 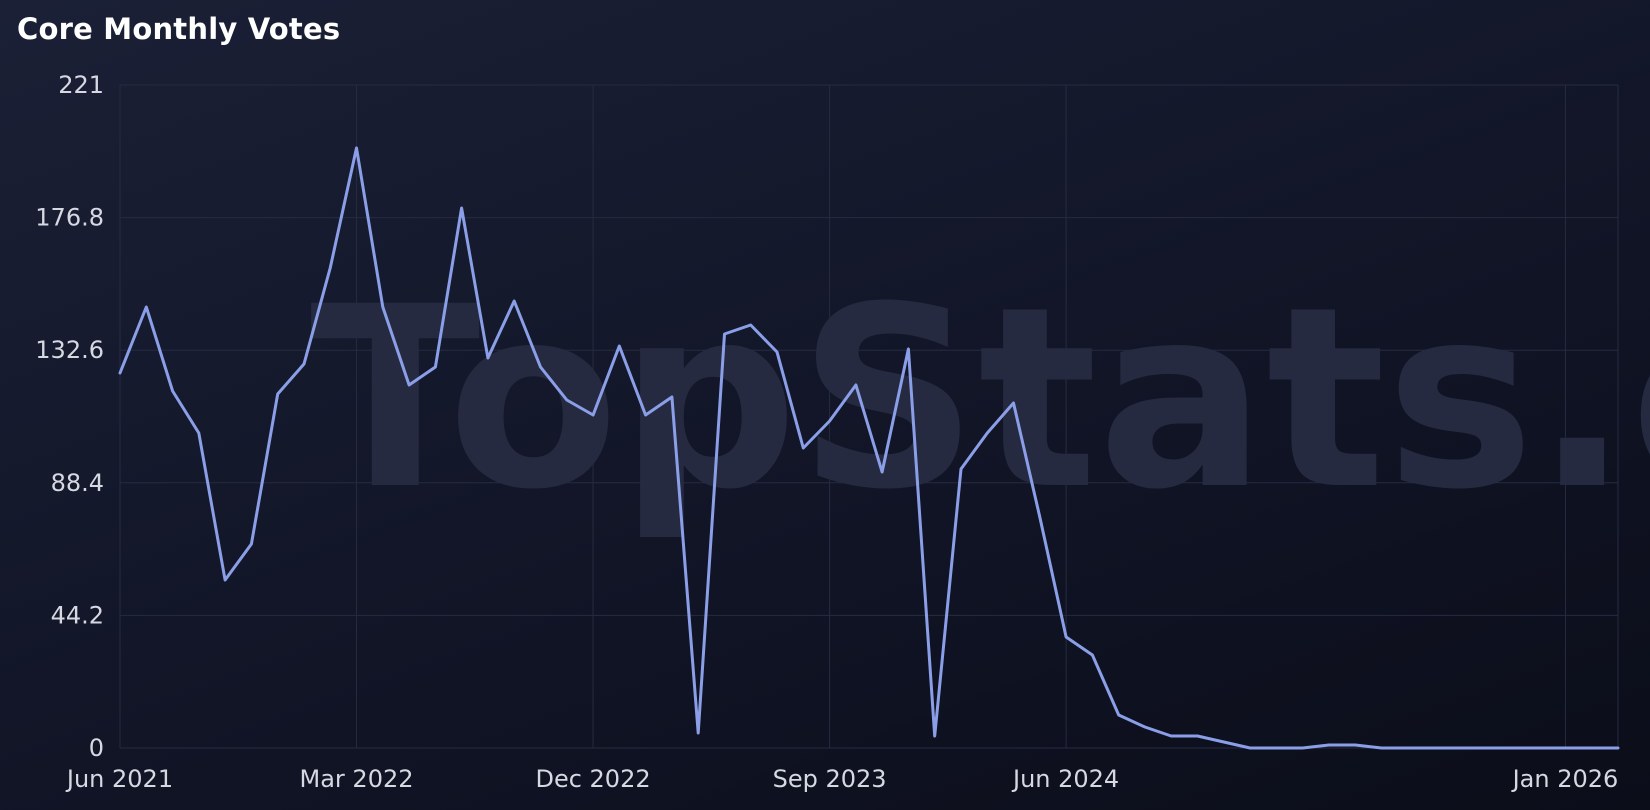 What do you see at coordinates (357, 779) in the screenshot?
I see `x-tick-label: Mar 2022` at bounding box center [357, 779].